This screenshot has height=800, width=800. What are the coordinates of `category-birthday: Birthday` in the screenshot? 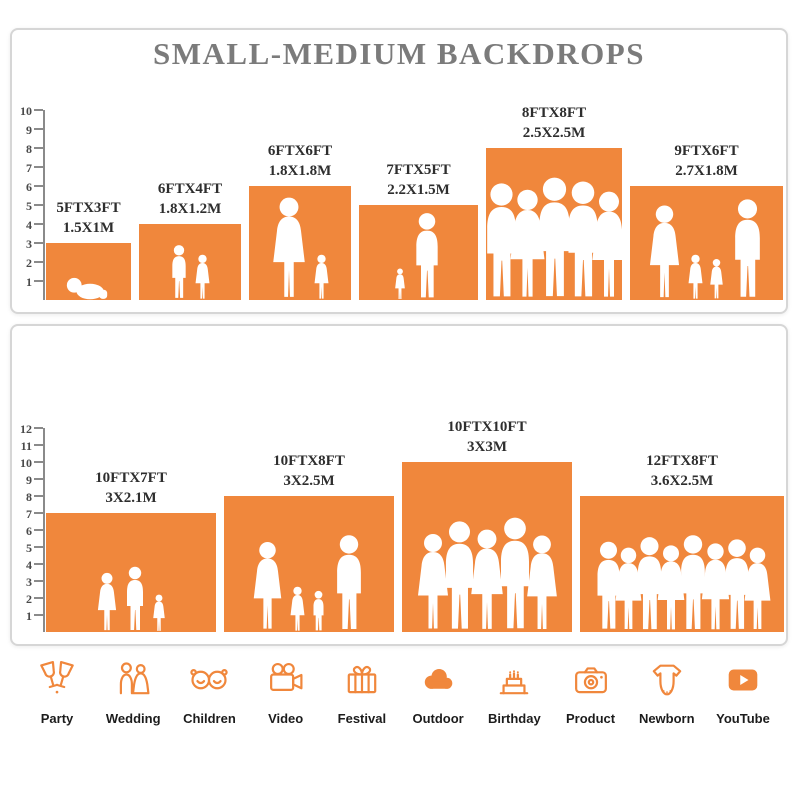 It's located at (514, 692).